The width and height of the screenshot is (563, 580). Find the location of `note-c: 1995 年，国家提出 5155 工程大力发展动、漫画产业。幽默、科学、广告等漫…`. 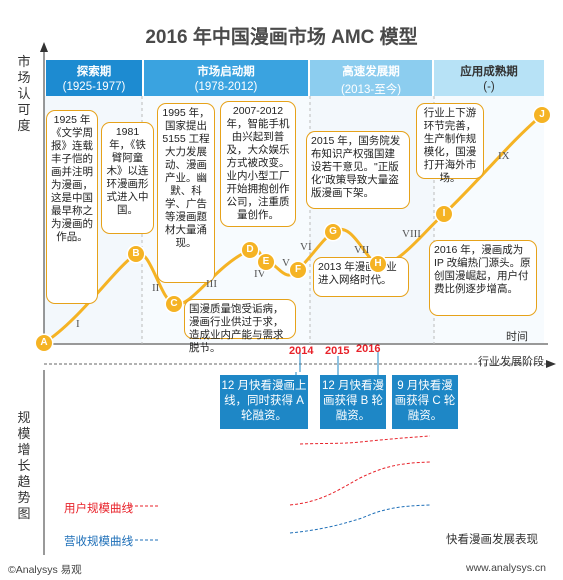

note-c: 1995 年，国家提出 5155 工程大力发展动、漫画产业。幽默、科学、广告等漫… is located at coordinates (186, 193).